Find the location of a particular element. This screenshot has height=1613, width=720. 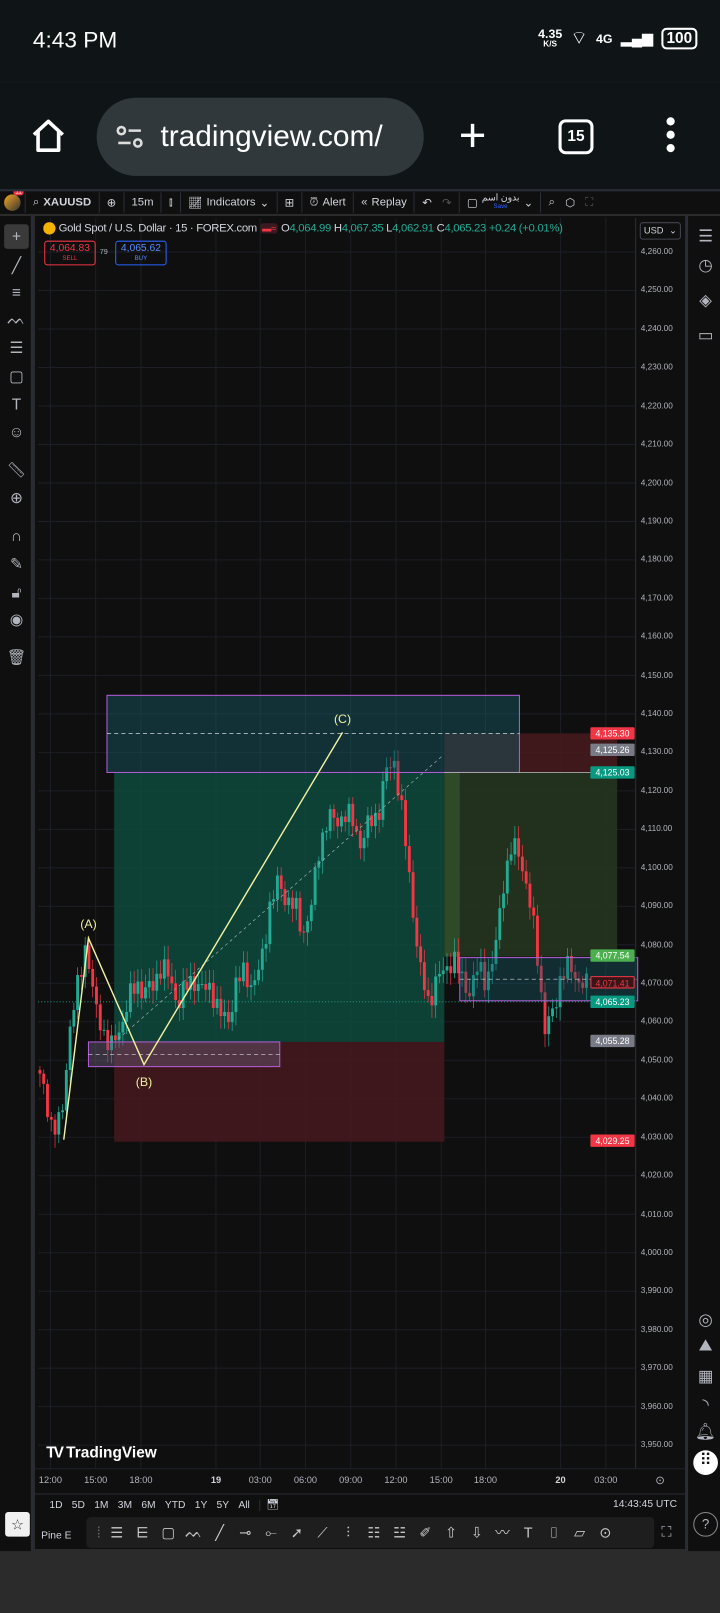

crosshair-icon: + is located at coordinates (16, 236).